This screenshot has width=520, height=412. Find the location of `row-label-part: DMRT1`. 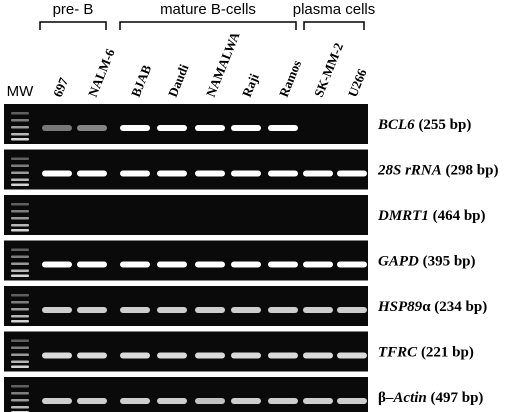

row-label-part: DMRT1 is located at coordinates (403, 216).